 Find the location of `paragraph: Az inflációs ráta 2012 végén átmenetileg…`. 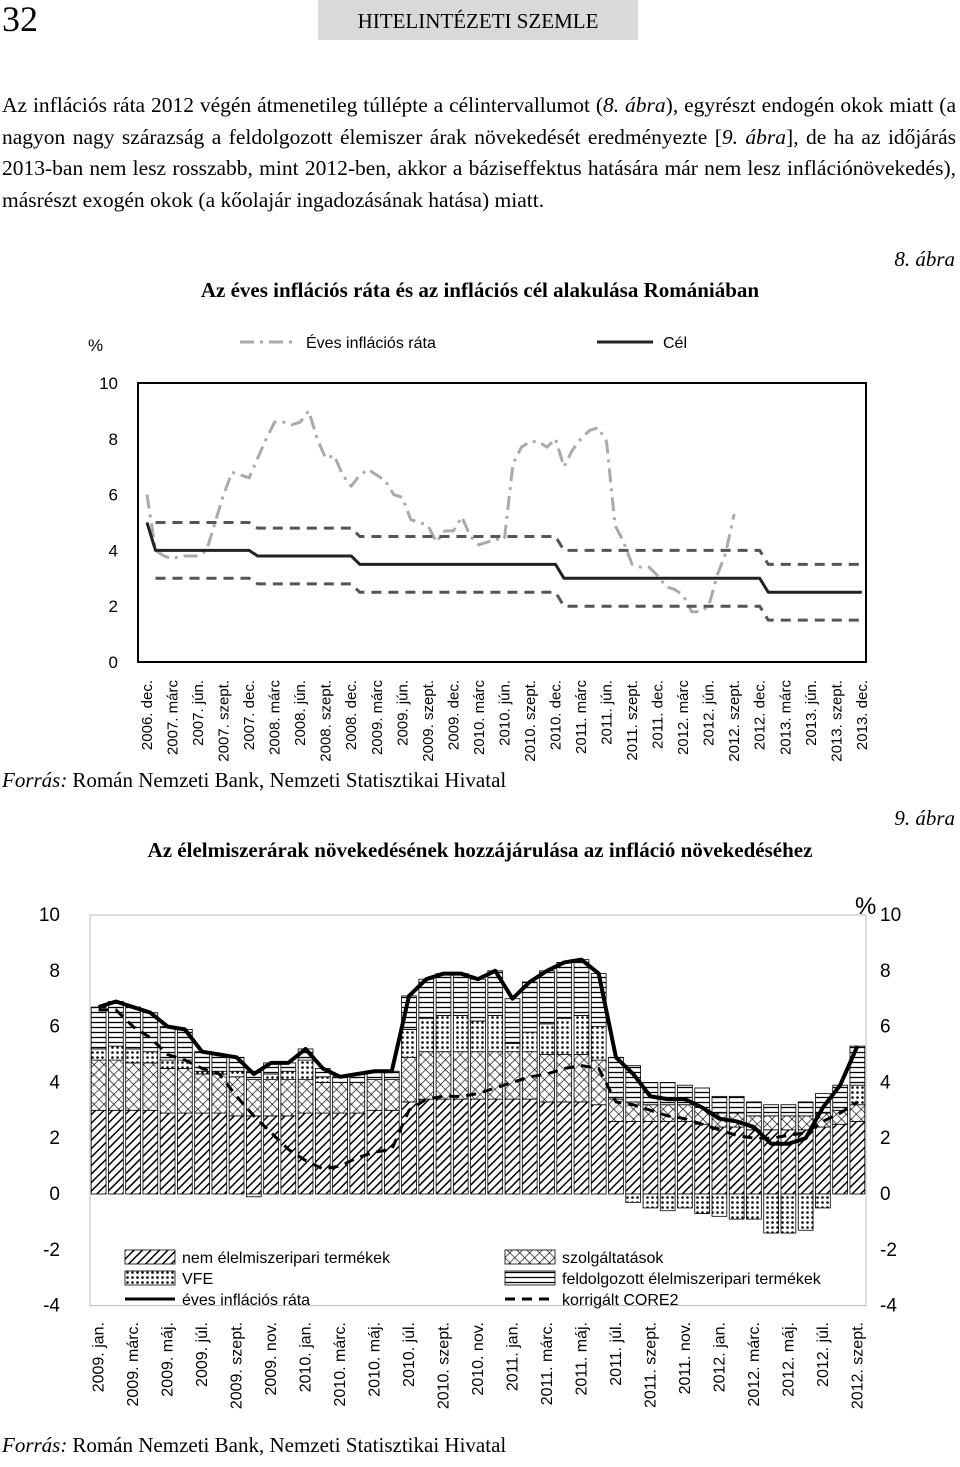

paragraph: Az inflációs ráta 2012 végén átmenetileg… is located at coordinates (479, 153).